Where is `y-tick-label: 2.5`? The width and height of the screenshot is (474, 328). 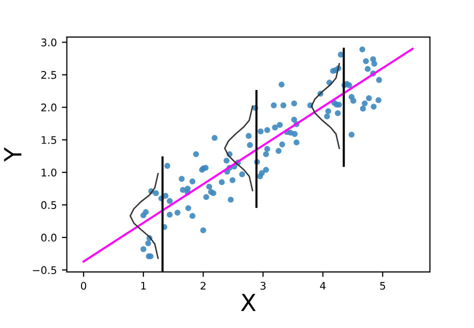 y-tick-label: 2.5 is located at coordinates (48, 75).